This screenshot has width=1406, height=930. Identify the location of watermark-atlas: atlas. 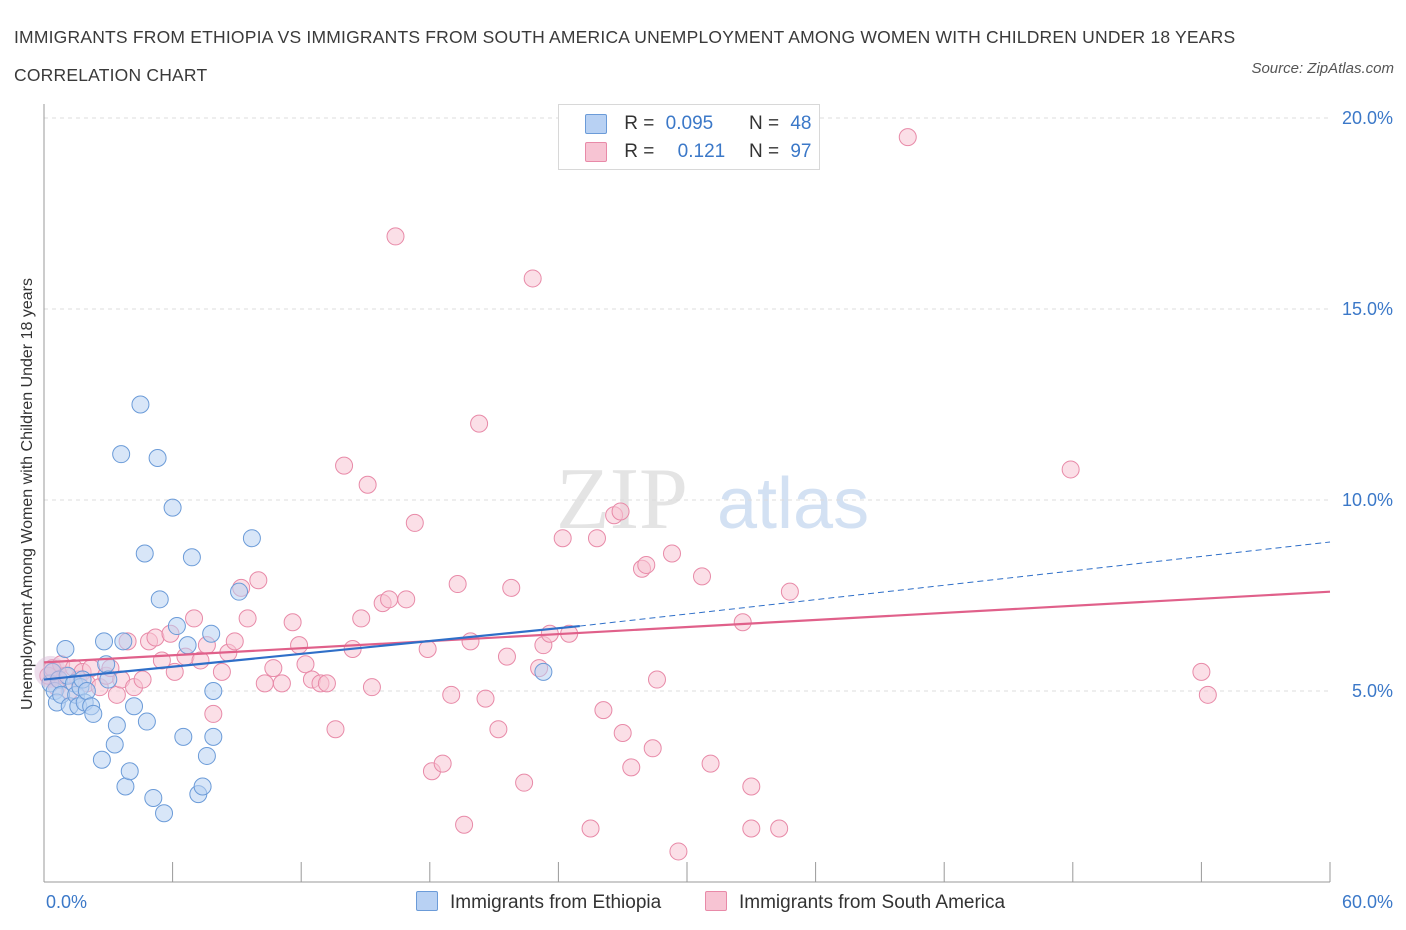
(793, 504).